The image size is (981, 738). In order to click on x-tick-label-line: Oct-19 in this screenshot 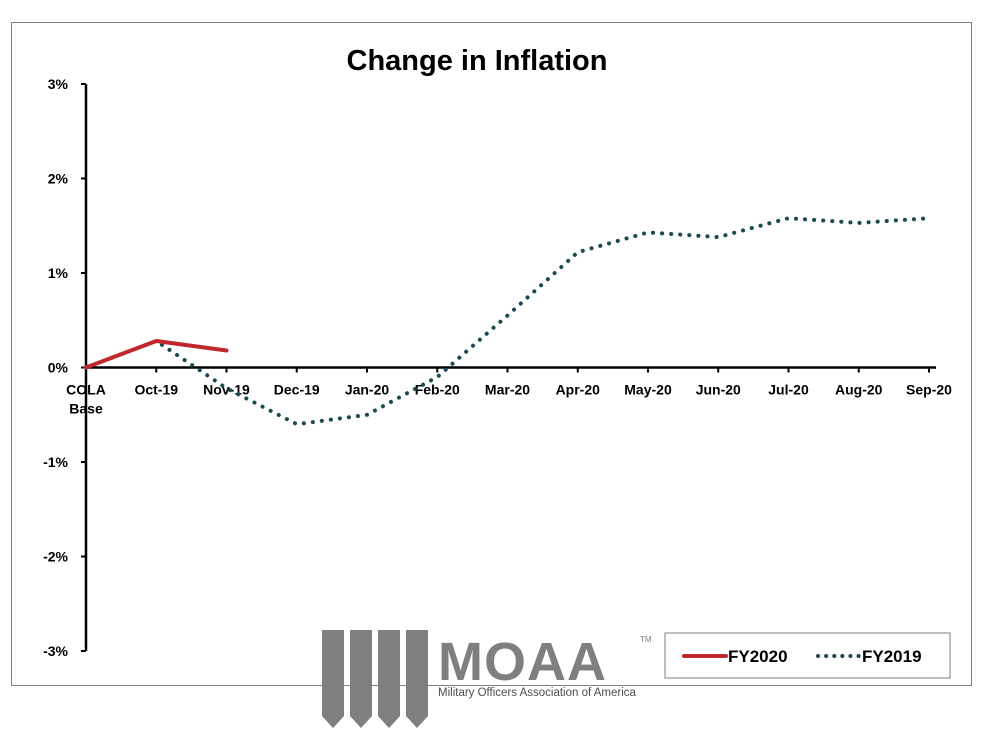, I will do `click(156, 390)`.